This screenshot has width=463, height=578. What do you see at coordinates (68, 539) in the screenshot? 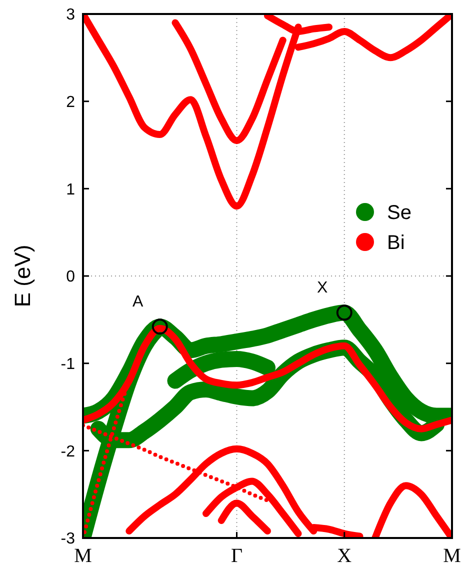
I see `y-tick-label: -3` at bounding box center [68, 539].